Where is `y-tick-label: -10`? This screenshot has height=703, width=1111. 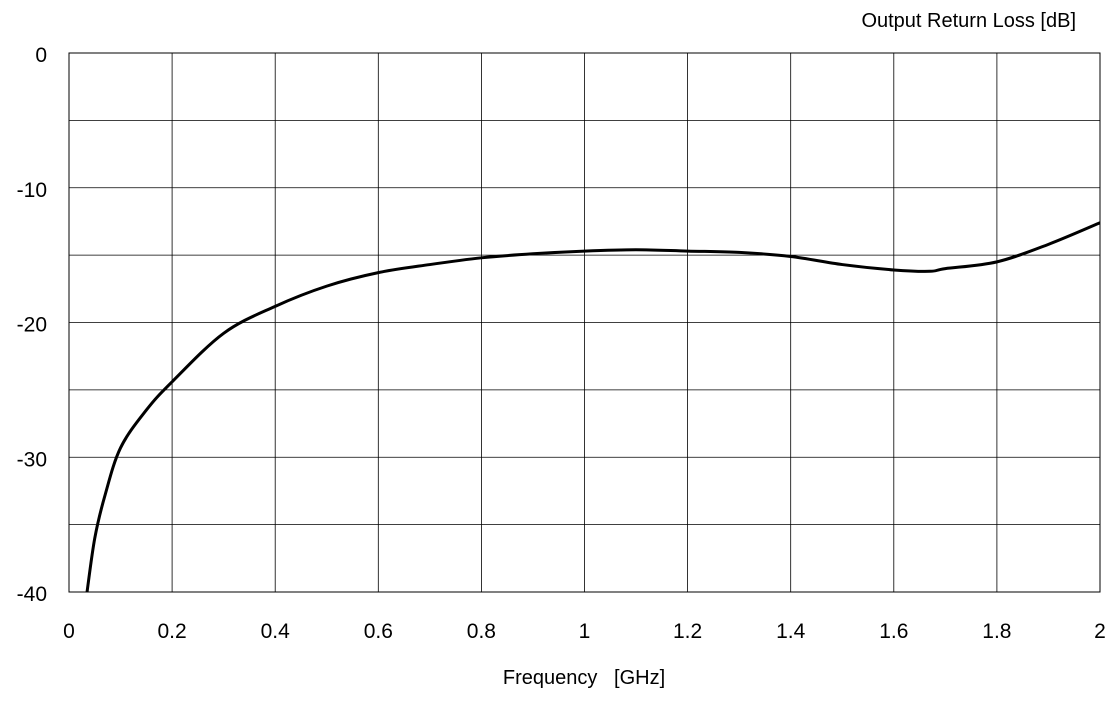
y-tick-label: -10 is located at coordinates (32, 190).